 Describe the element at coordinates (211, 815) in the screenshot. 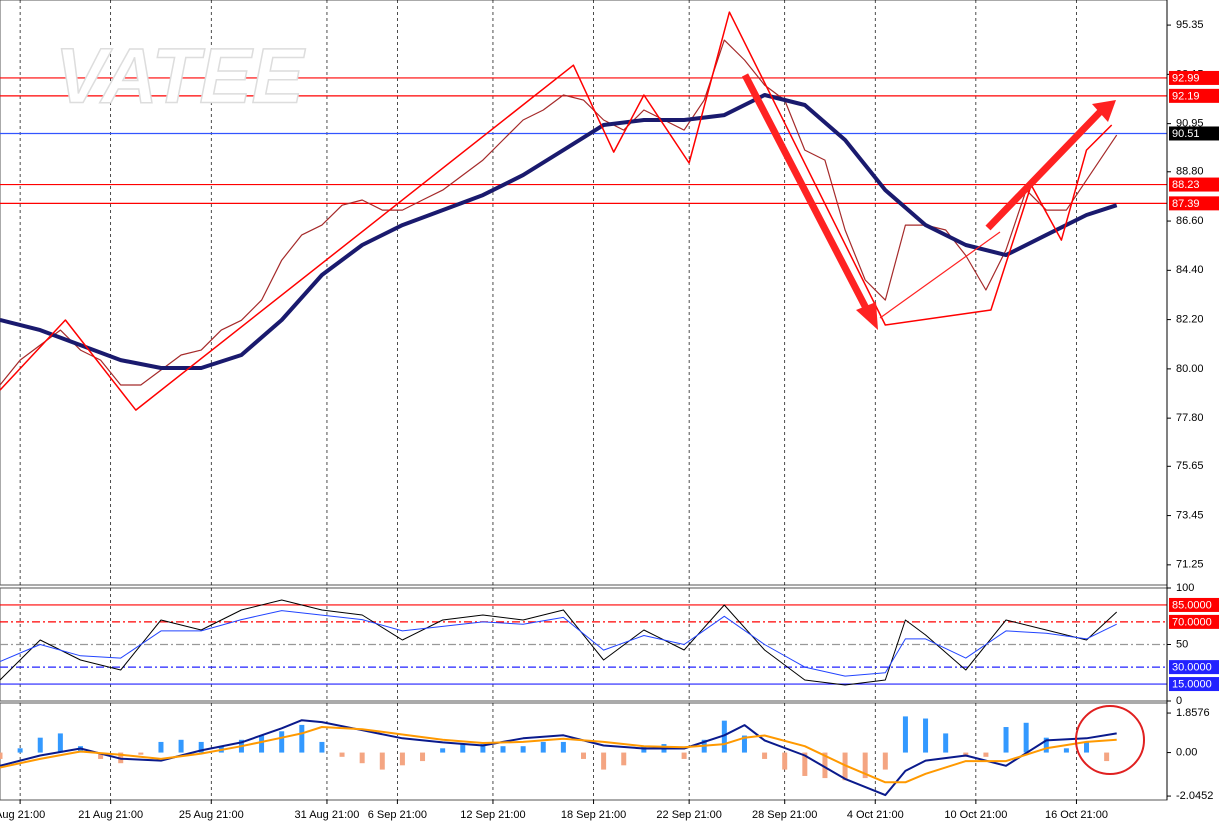

I see `x-tick-label: 25 Aug 21:00` at that location.